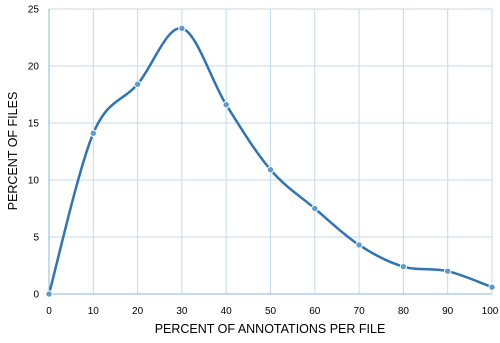 The width and height of the screenshot is (500, 343). I want to click on x-axis-title: PERCENT OF ANNOTATIONS PER FILE, so click(270, 329).